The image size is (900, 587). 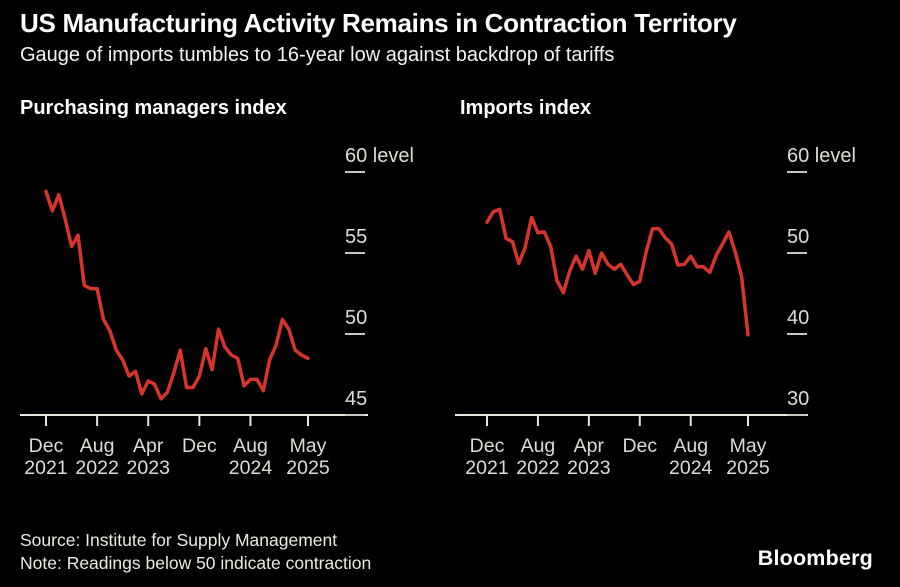 What do you see at coordinates (356, 237) in the screenshot?
I see `y-tick-label: 55` at bounding box center [356, 237].